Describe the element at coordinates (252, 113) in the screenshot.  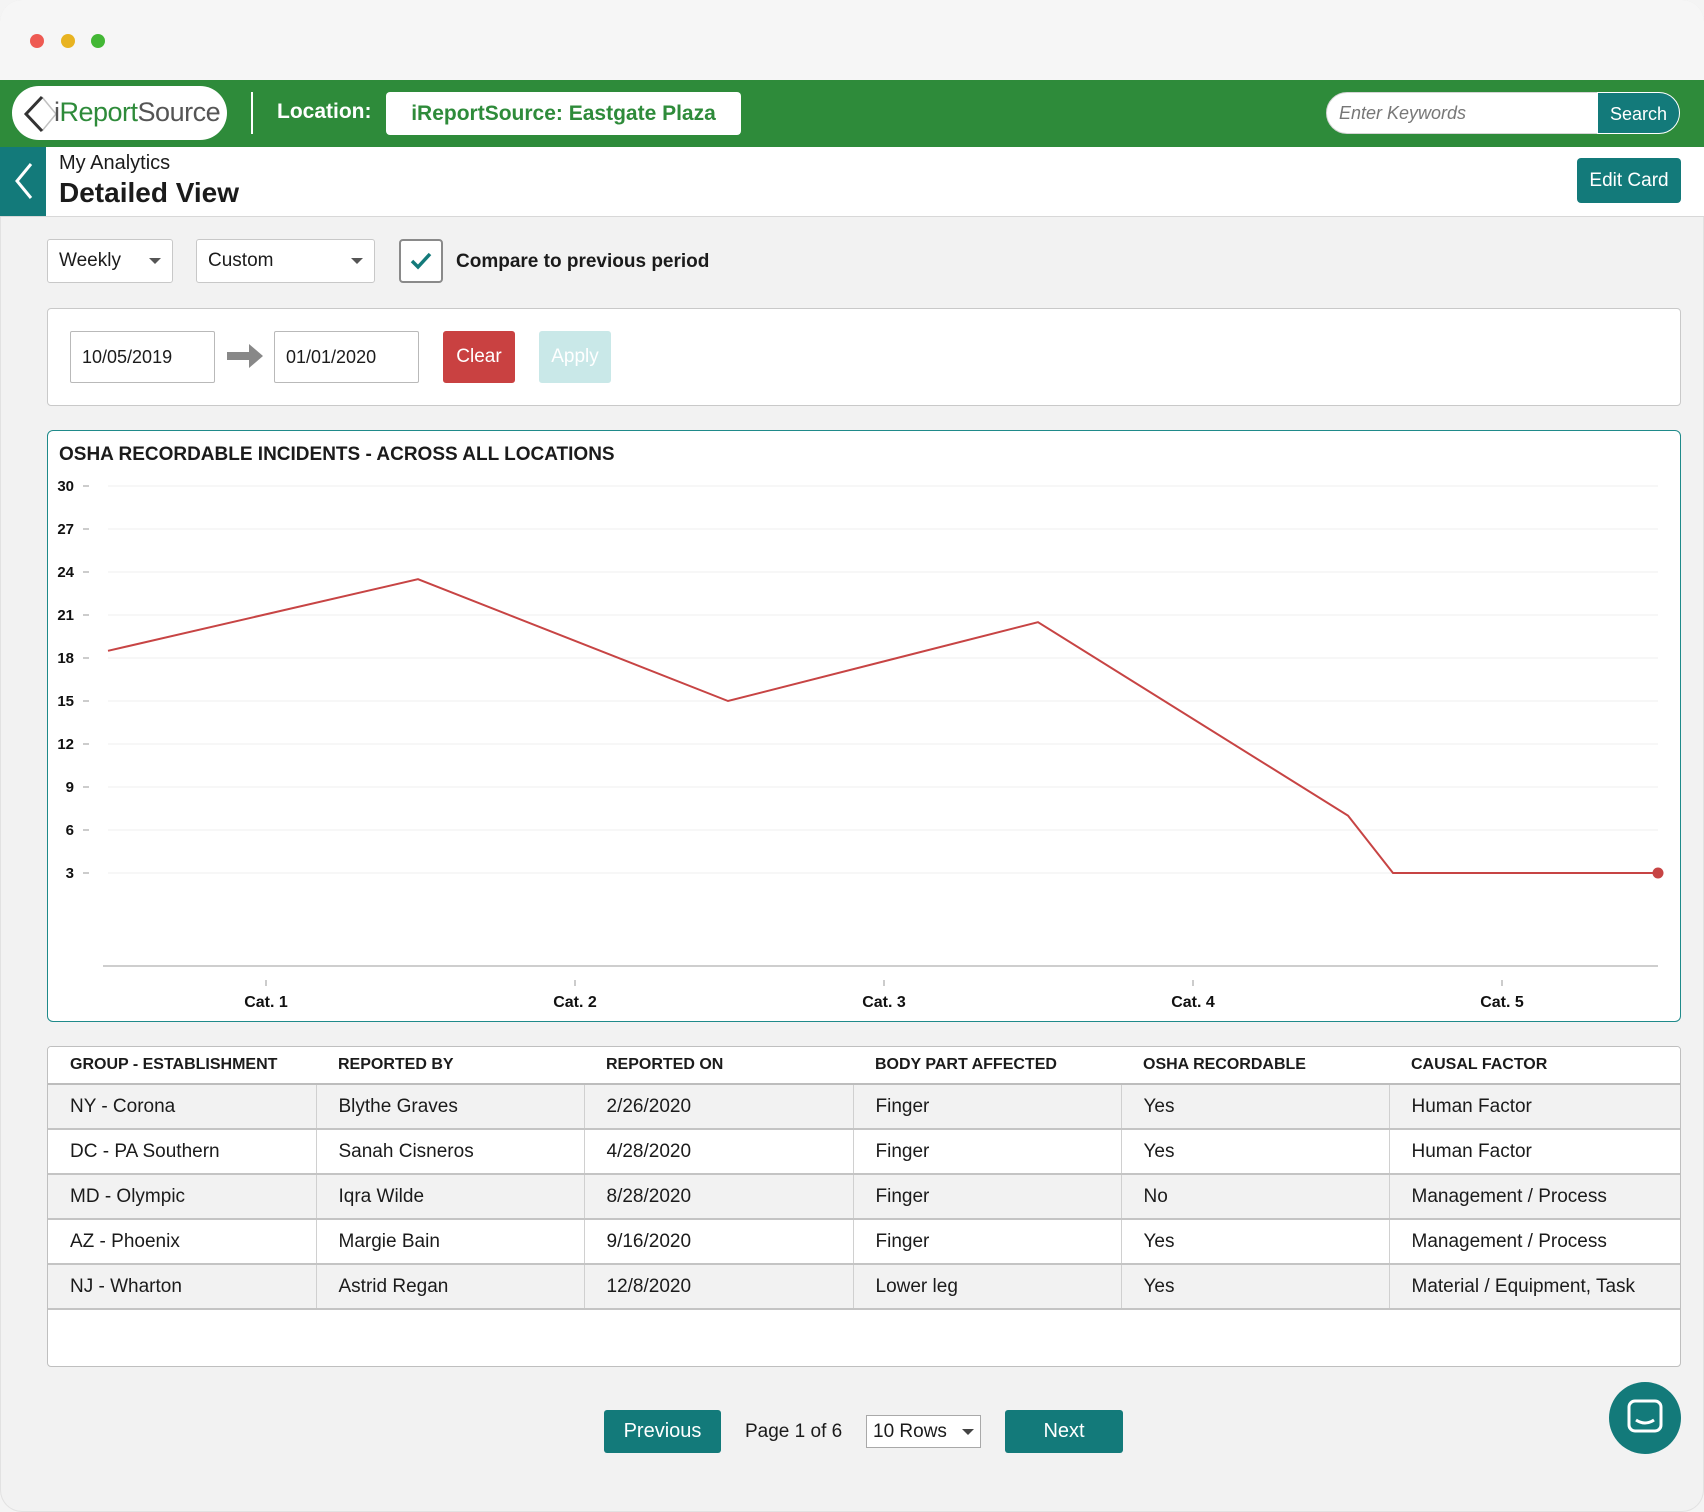
I see `header-divider` at that location.